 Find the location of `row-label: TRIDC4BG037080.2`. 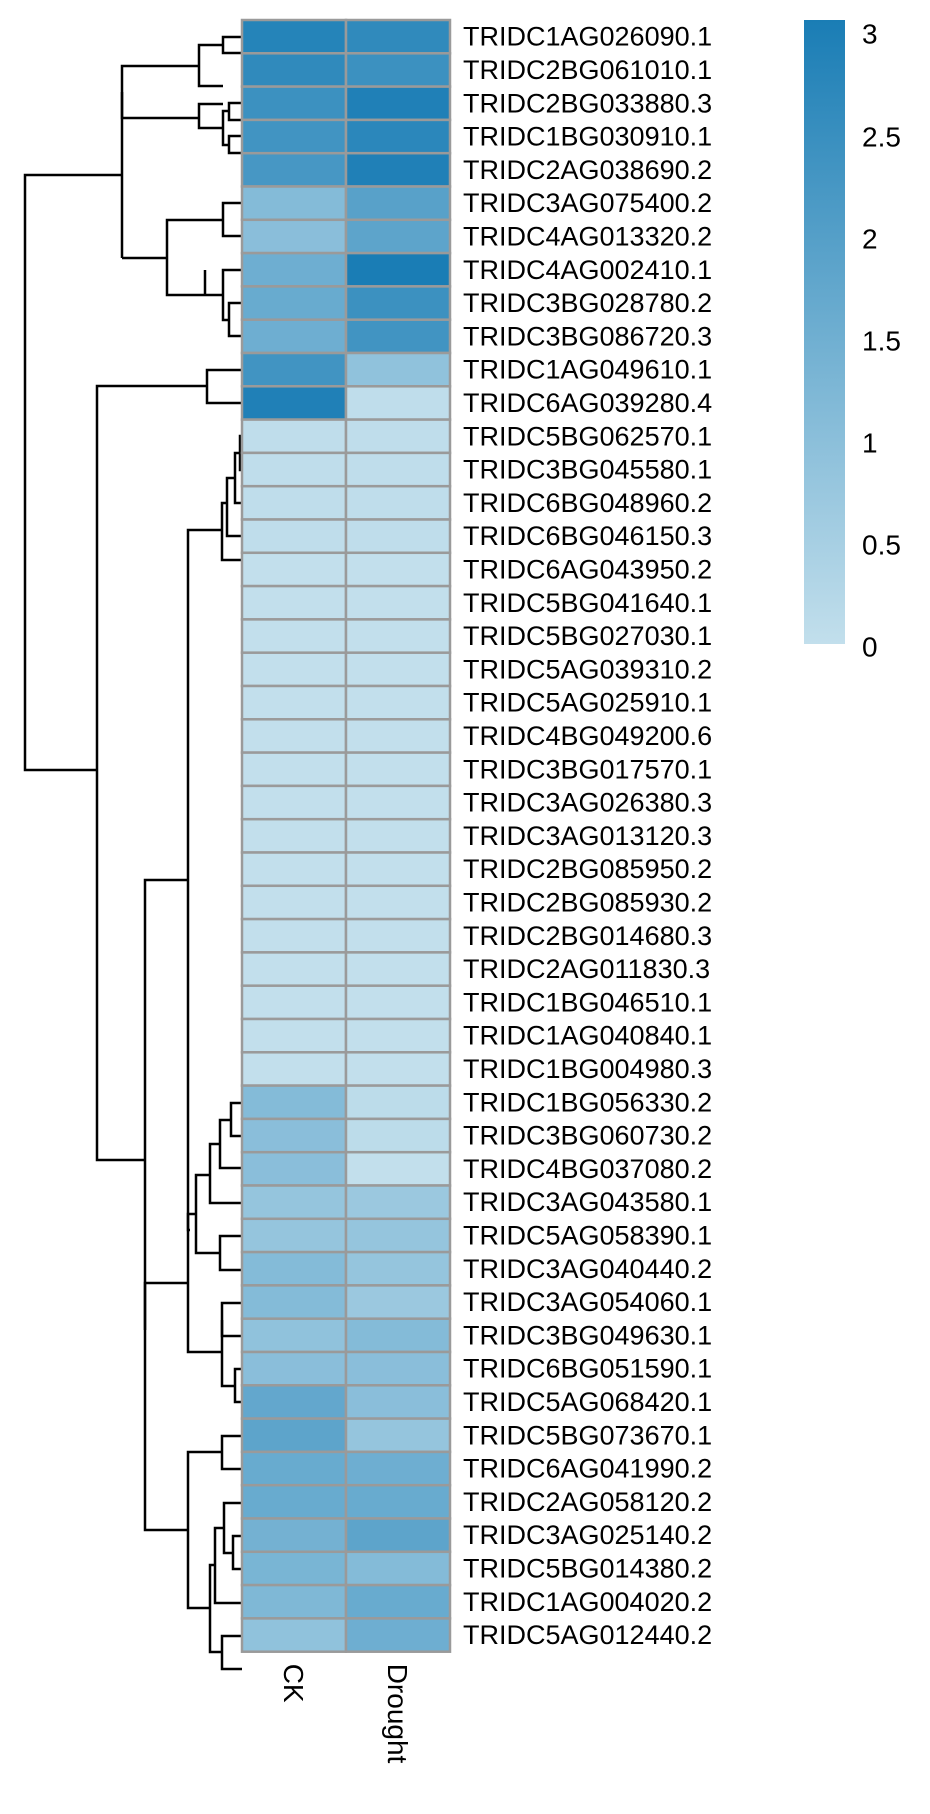

row-label: TRIDC4BG037080.2 is located at coordinates (587, 1169).